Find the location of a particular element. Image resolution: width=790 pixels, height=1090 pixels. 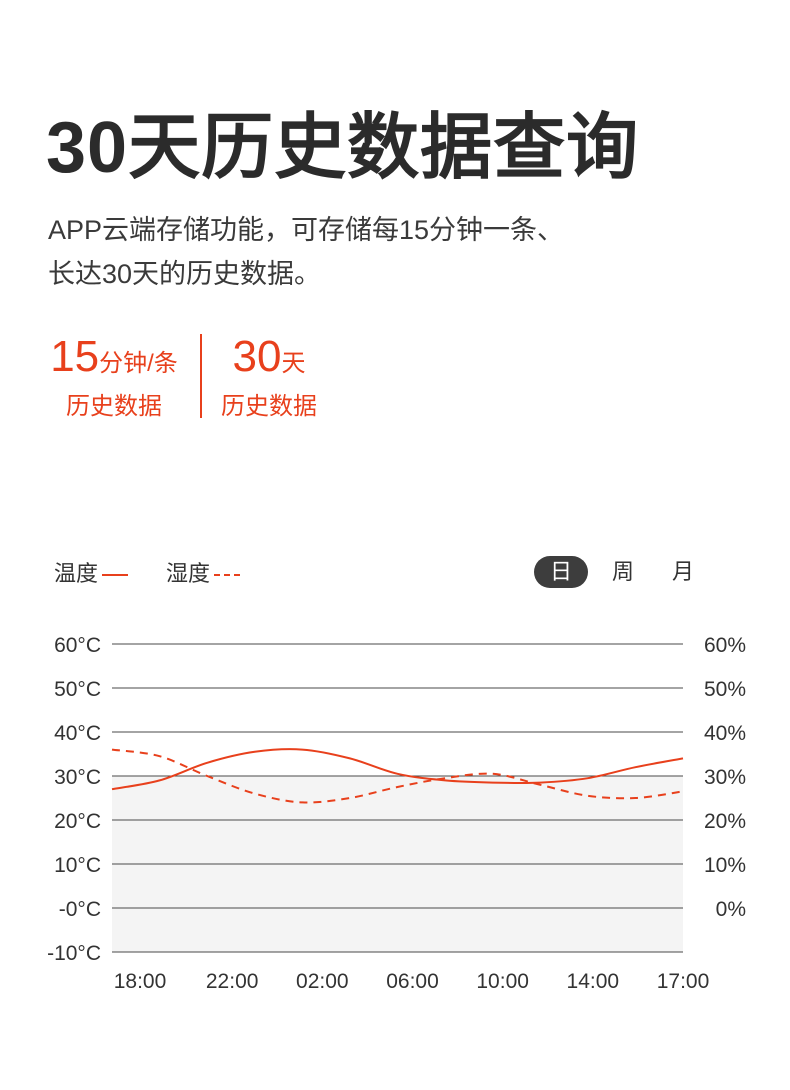

y-left-tick-label: 60°C is located at coordinates (77, 645).